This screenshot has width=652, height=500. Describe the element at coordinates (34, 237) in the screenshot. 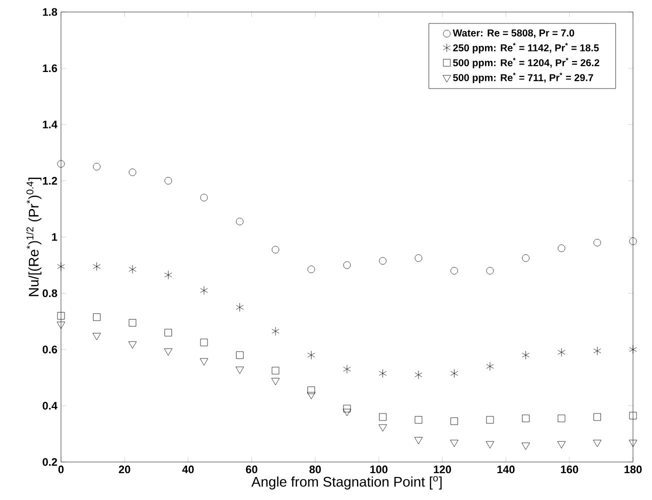

I see `text: Nu/[(Re$^{*}$)$^{1/2}$ (Pr$^{*}$)$^{0.4}$]` at that location.